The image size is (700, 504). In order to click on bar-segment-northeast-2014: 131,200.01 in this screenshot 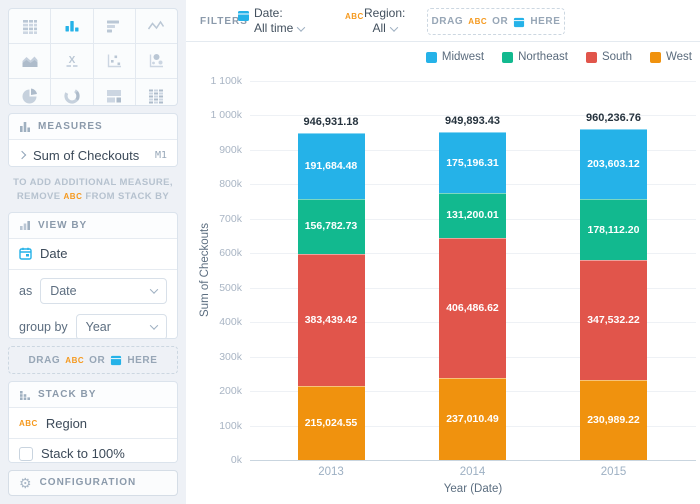, I will do `click(472, 215)`.